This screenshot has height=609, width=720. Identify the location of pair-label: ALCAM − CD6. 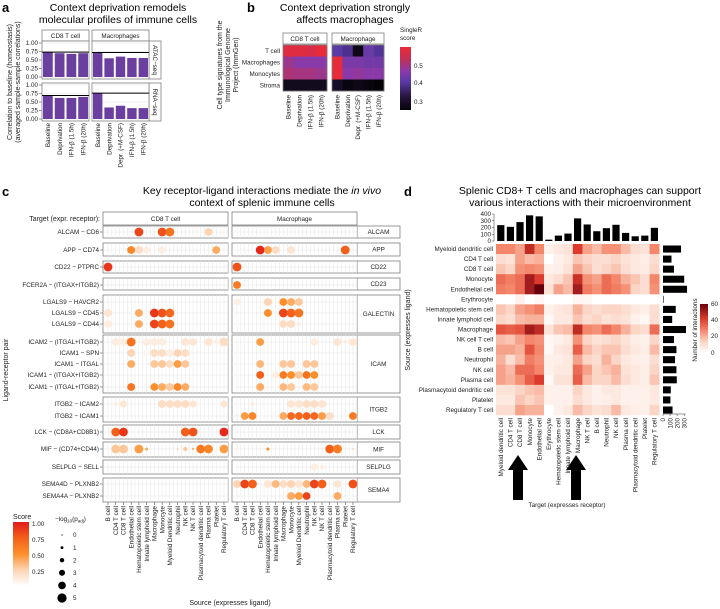
(79, 232).